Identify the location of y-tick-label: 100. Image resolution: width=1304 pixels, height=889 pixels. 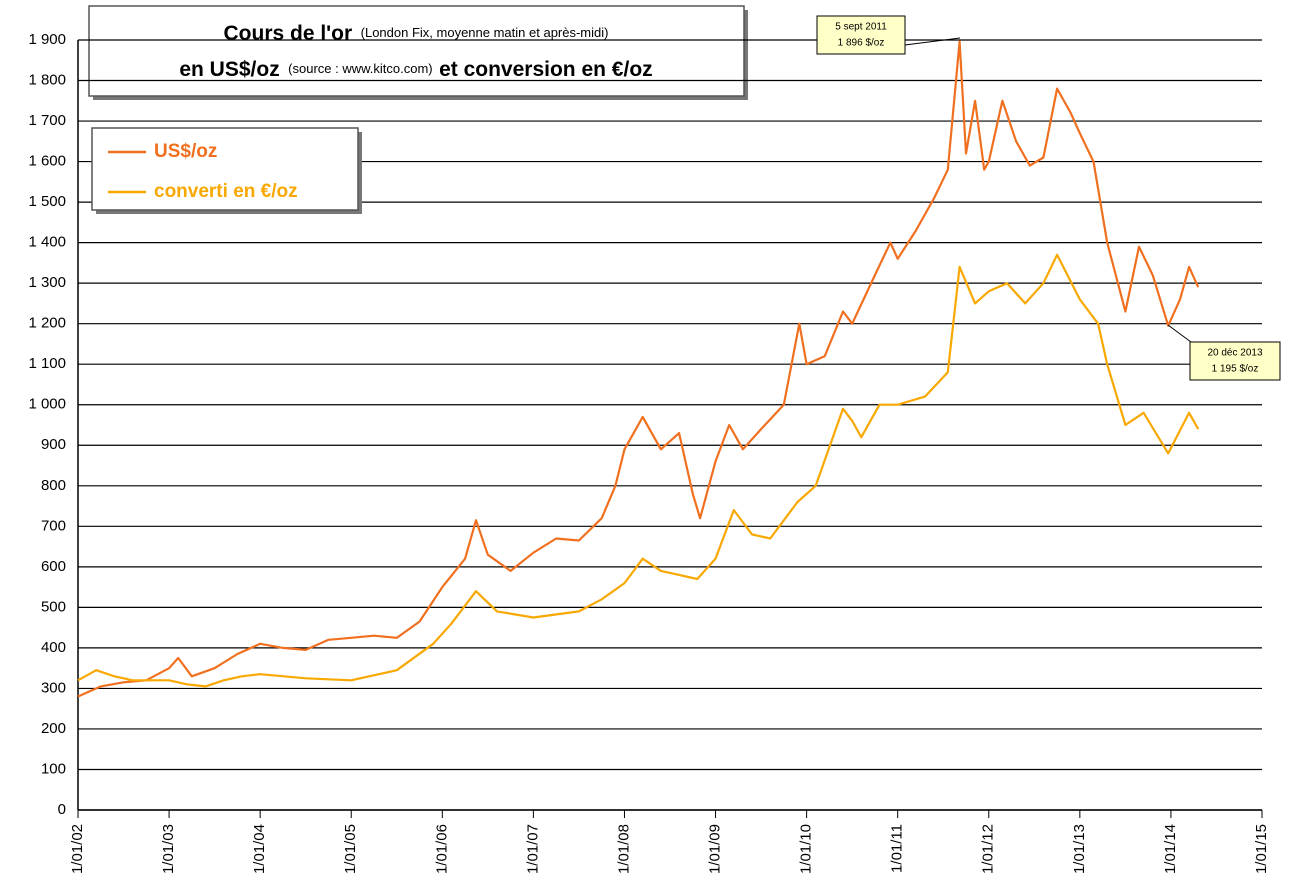
(53, 768).